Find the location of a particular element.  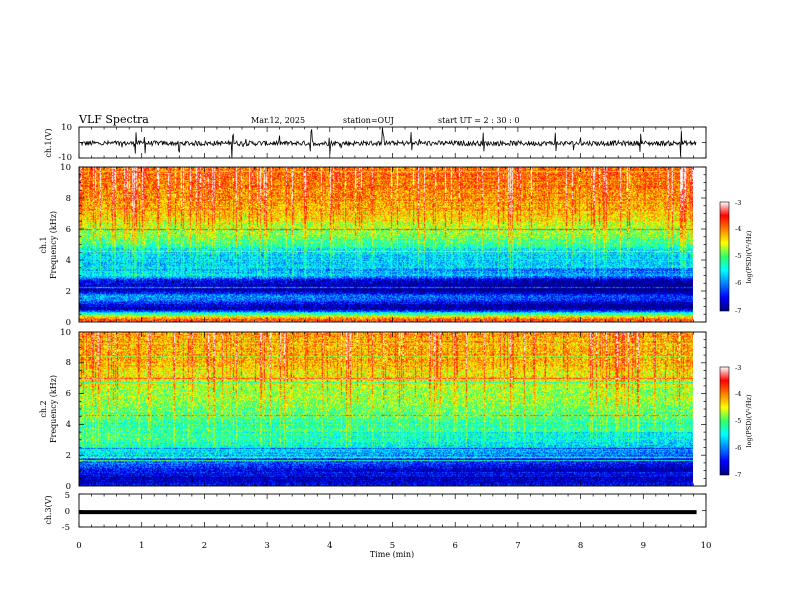

start-time-label: start UT = 2 : 30 : 0 is located at coordinates (478, 120).